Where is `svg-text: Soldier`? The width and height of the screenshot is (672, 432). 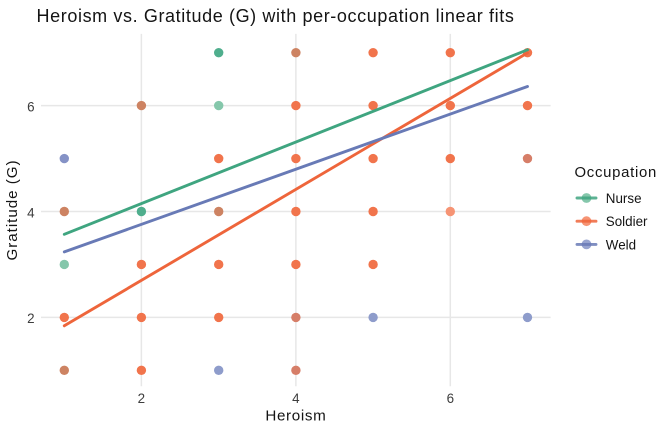
svg-text: Soldier is located at coordinates (627, 221).